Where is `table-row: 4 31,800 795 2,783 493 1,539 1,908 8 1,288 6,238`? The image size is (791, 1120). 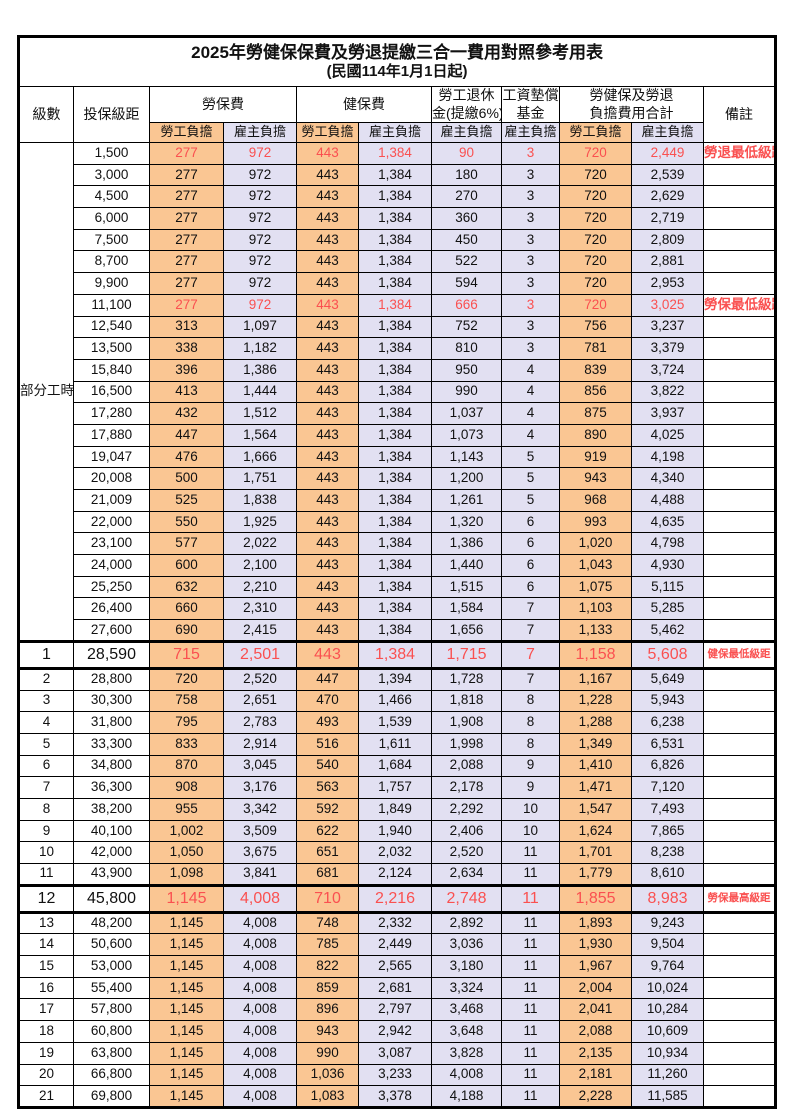 table-row: 4 31,800 795 2,783 493 1,539 1,908 8 1,288 6,238 is located at coordinates (397, 722).